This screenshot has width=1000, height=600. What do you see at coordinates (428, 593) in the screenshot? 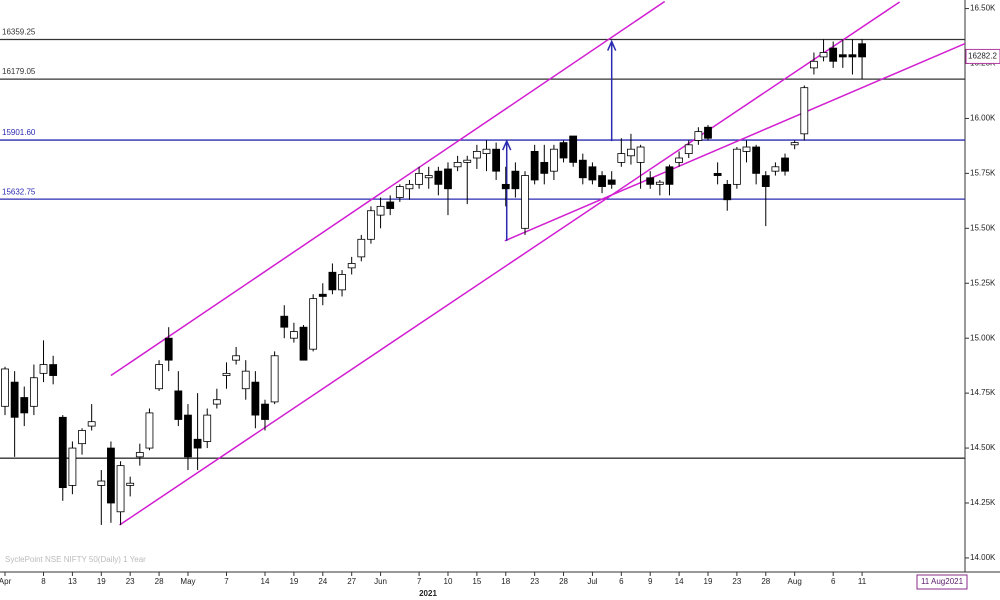
I see `x-axis-label: 2021` at bounding box center [428, 593].